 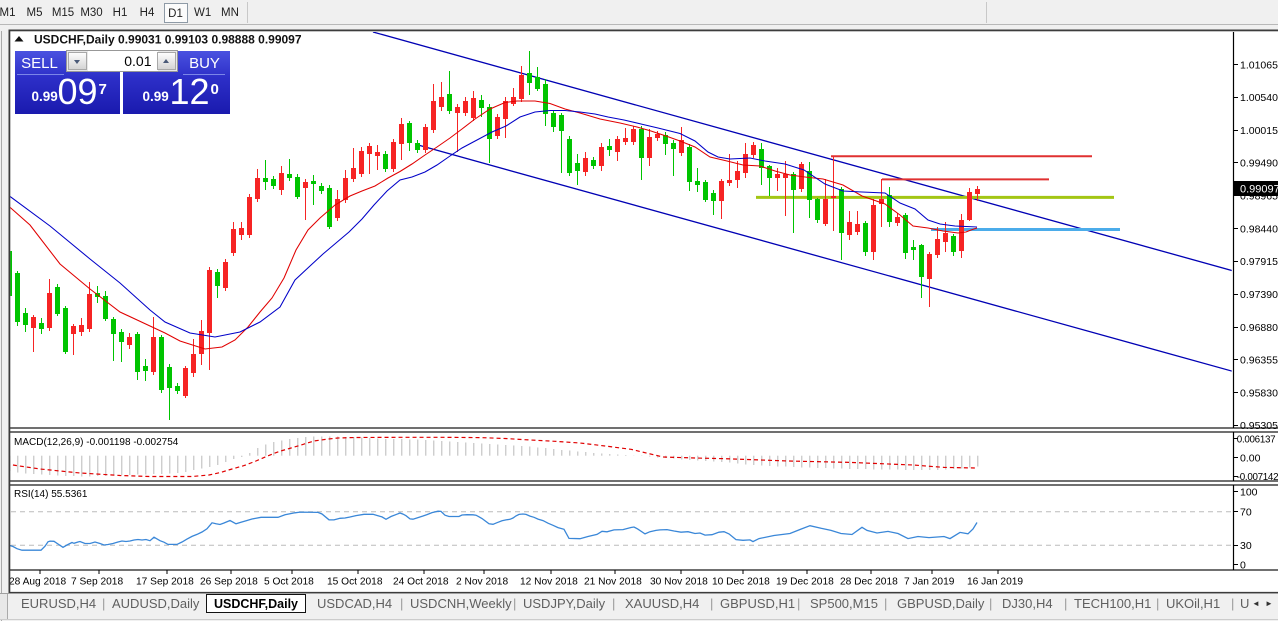 I want to click on svg-text: 0.96880, so click(x=1259, y=328).